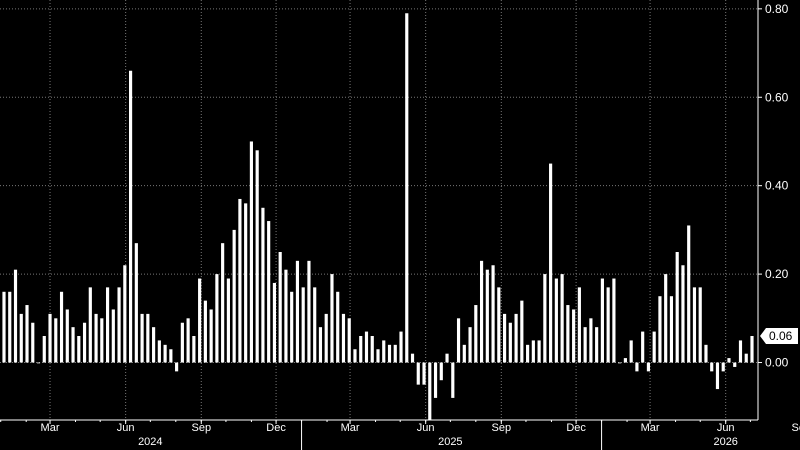  Describe the element at coordinates (777, 97) in the screenshot. I see `y-tick-label: 0.60` at that location.